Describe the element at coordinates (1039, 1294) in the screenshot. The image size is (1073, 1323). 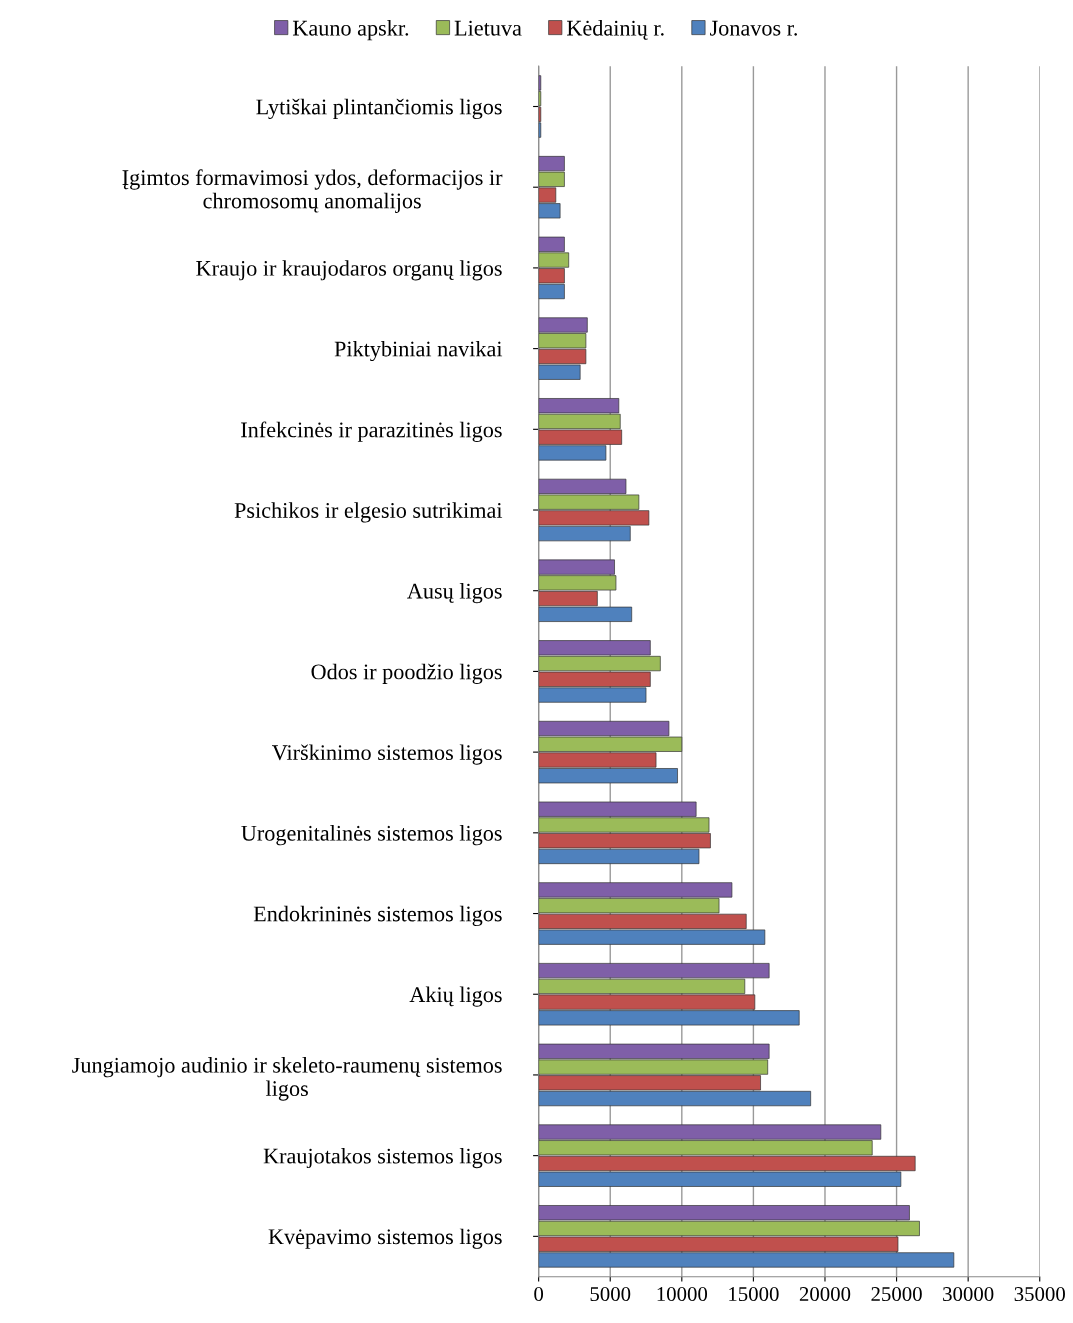
I see `x-tick-label: 35000` at that location.